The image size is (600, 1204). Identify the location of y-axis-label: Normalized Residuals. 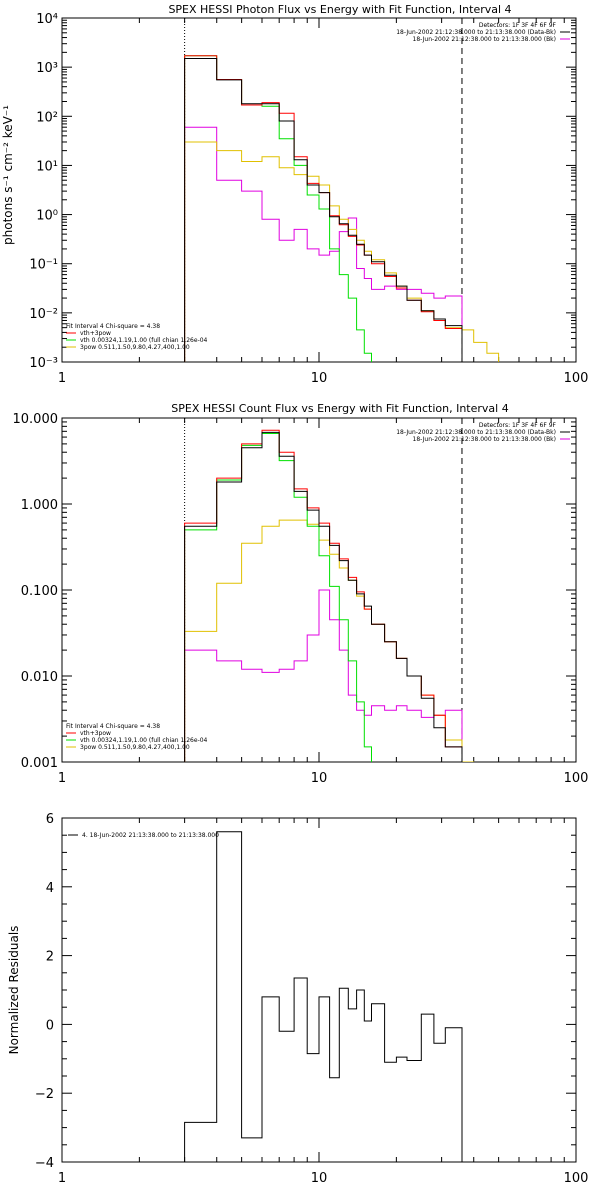
(14, 990).